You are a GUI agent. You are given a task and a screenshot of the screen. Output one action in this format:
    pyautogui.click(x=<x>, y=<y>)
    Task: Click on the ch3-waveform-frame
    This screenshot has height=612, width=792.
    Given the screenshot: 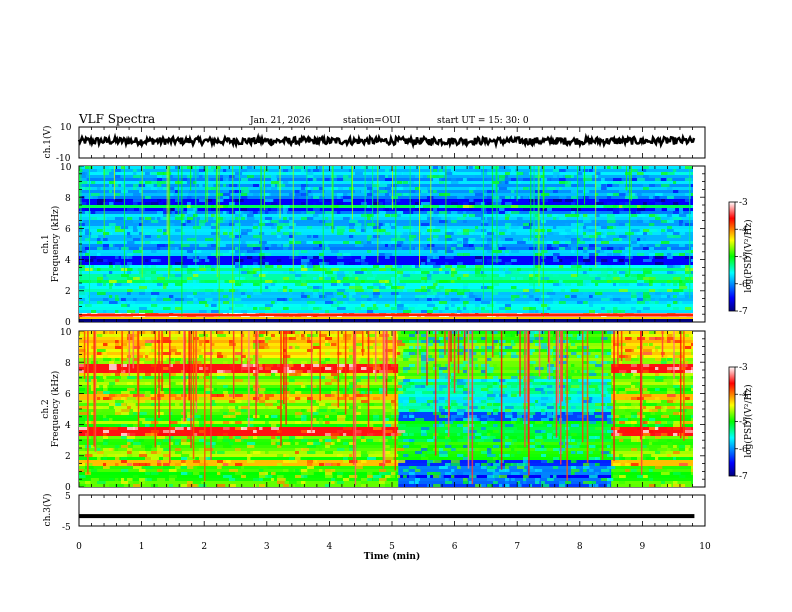 What is the action you would take?
    pyautogui.click(x=392, y=510)
    